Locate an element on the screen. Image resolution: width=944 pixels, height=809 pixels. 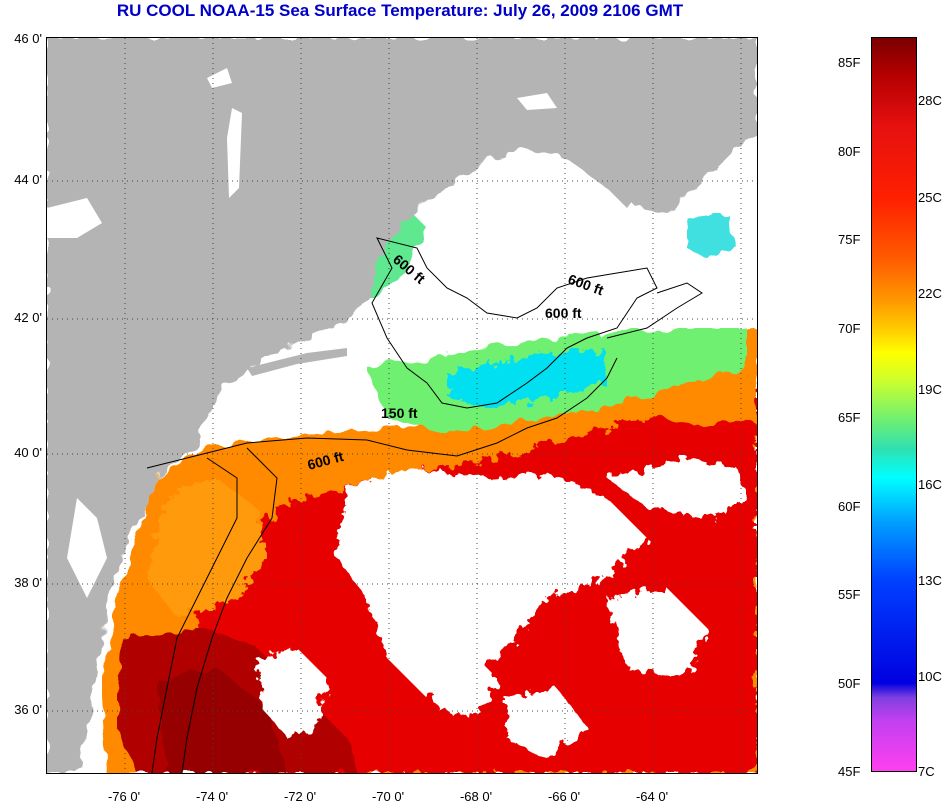
colorbar-f-label: 75F is located at coordinates (849, 239).